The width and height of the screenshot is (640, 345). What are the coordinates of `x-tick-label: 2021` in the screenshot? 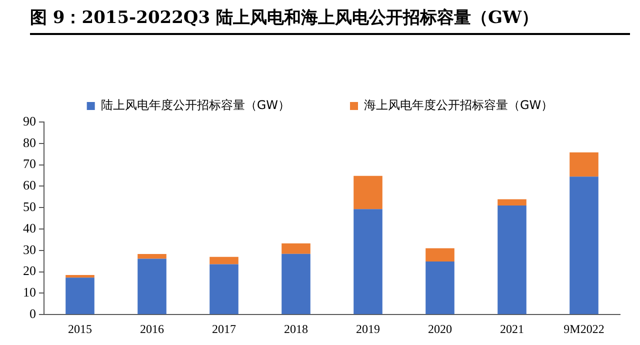 It's located at (512, 329).